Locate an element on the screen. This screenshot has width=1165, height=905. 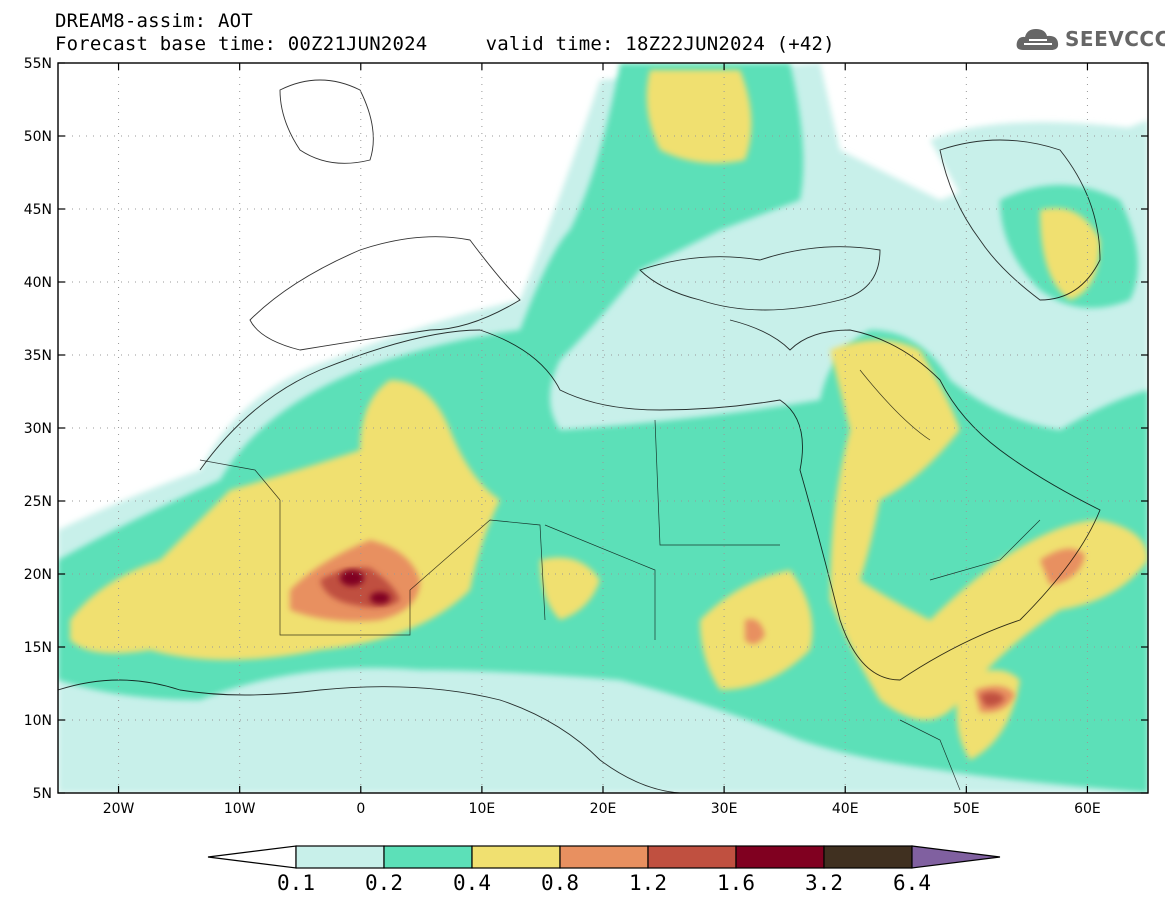
lat-tick-label: 40N is located at coordinates (38, 283).